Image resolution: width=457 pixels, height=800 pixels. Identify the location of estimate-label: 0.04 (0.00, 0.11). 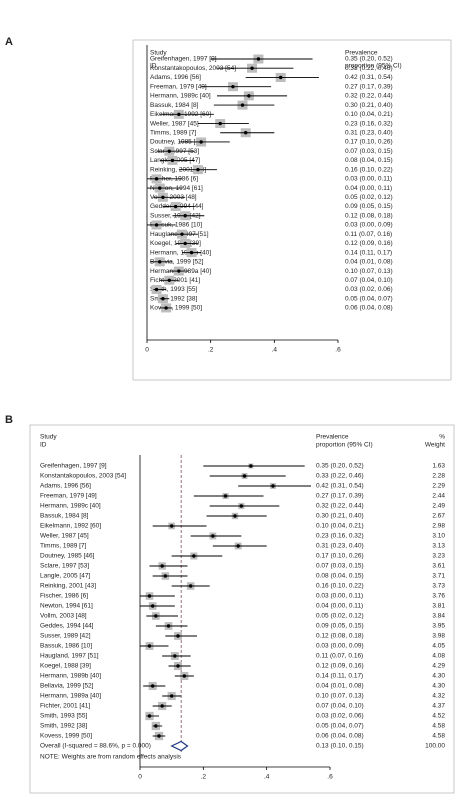
(339, 606).